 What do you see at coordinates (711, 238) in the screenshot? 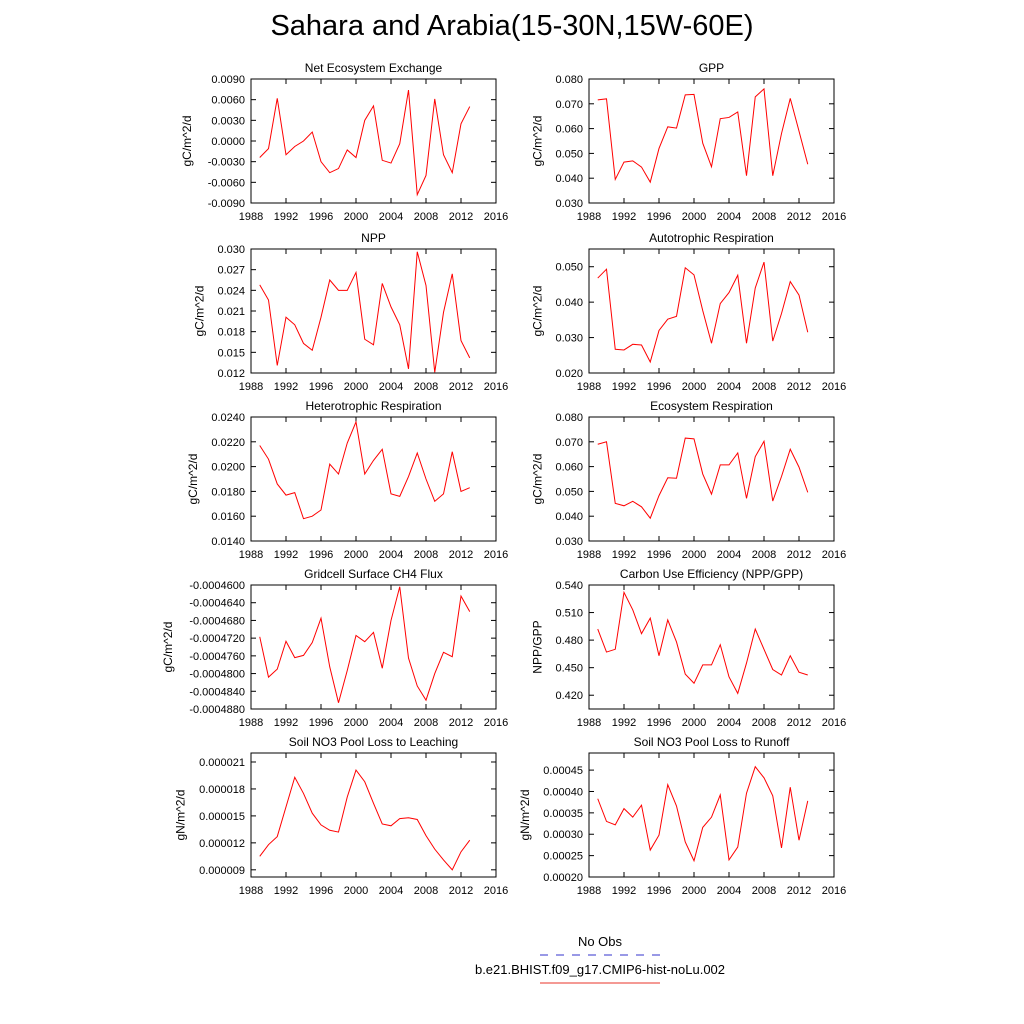
I see `panel-title: Autotrophic Respiration` at bounding box center [711, 238].